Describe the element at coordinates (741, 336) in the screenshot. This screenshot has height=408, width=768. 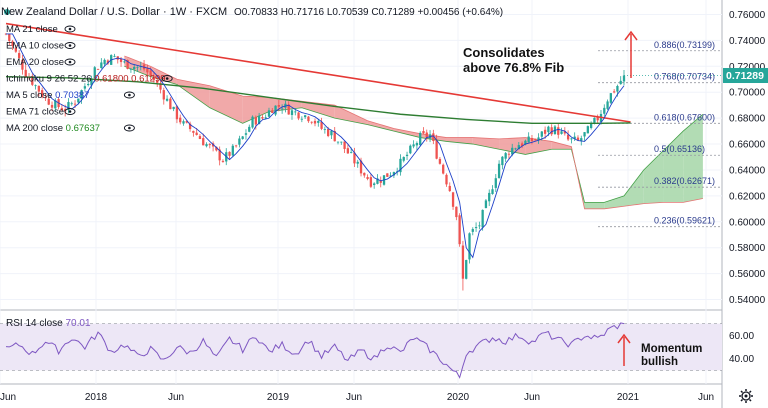
I see `rsi-tick-label: 60.00` at that location.